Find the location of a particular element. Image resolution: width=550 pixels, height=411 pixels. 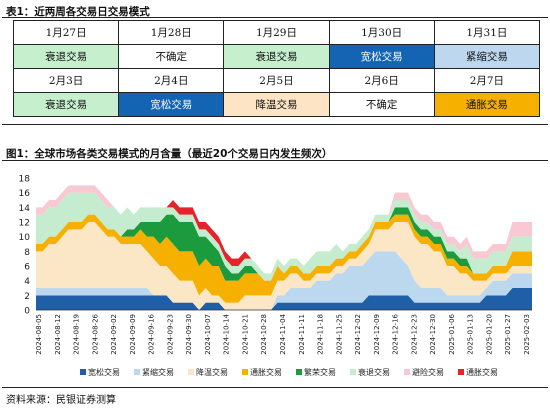

y-tick-label: 8 is located at coordinates (27, 253).